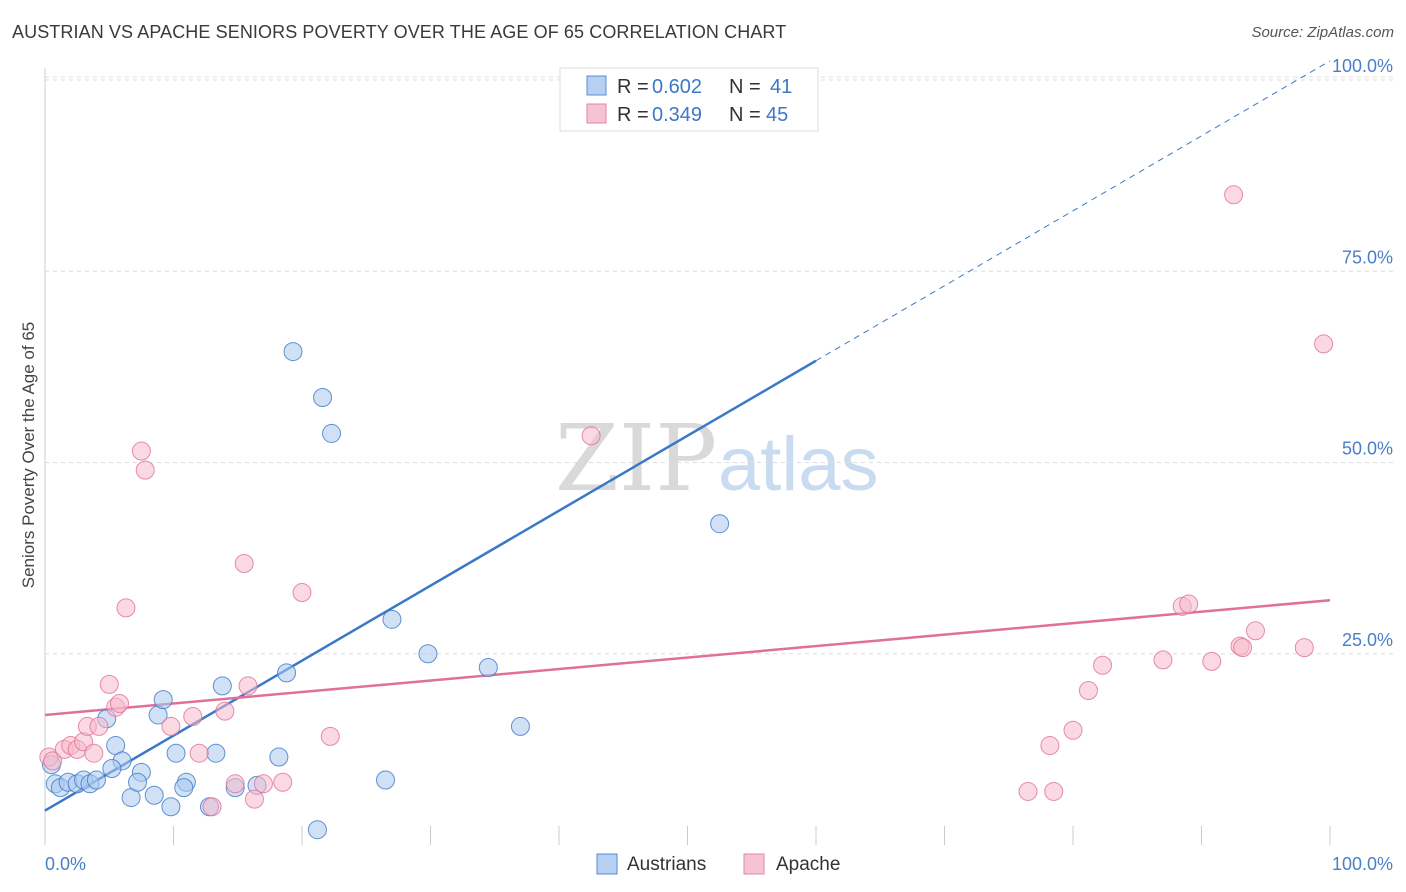 The height and width of the screenshot is (892, 1406). Describe the element at coordinates (636, 458) in the screenshot. I see `watermark-zip: ZIP` at that location.